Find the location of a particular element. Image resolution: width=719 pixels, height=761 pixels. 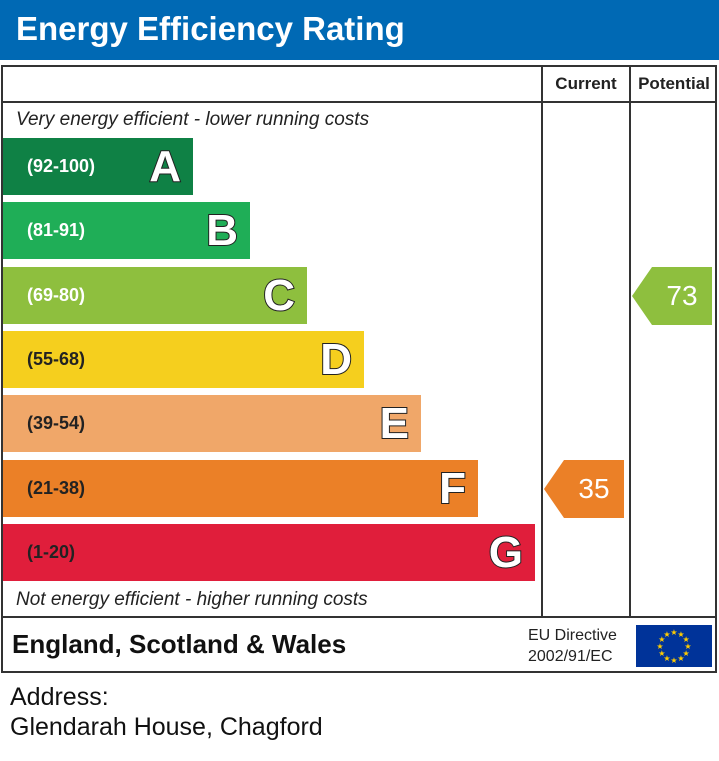

band-letter: B is located at coordinates (222, 230).